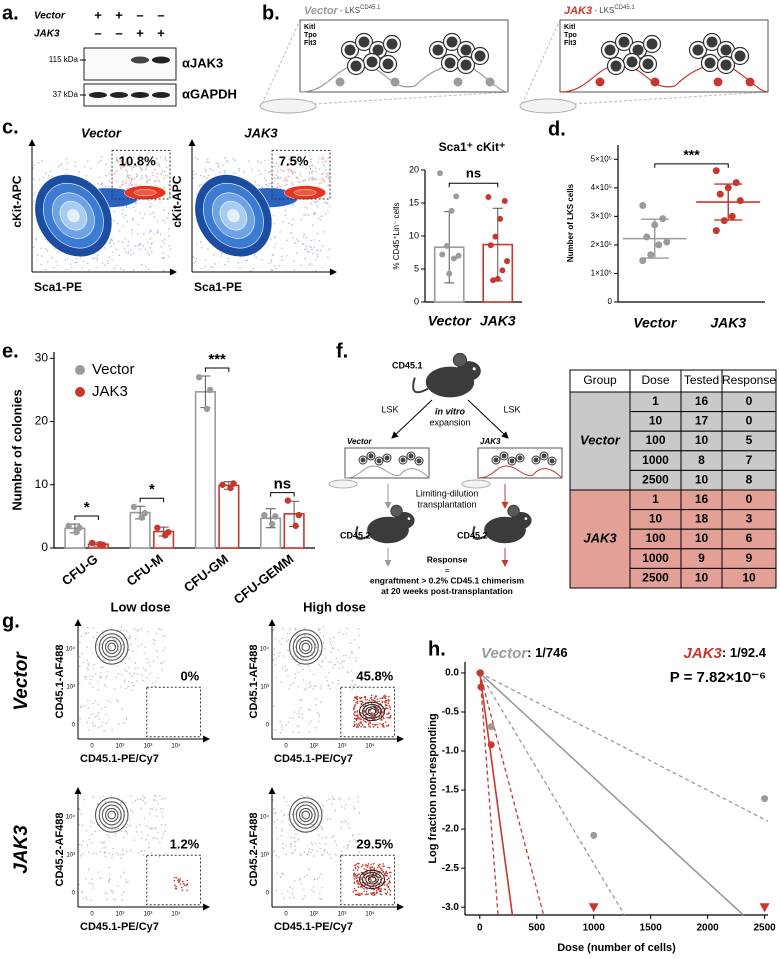 This screenshot has height=959, width=780. Describe the element at coordinates (655, 82) in the screenshot. I see `progenitor` at that location.